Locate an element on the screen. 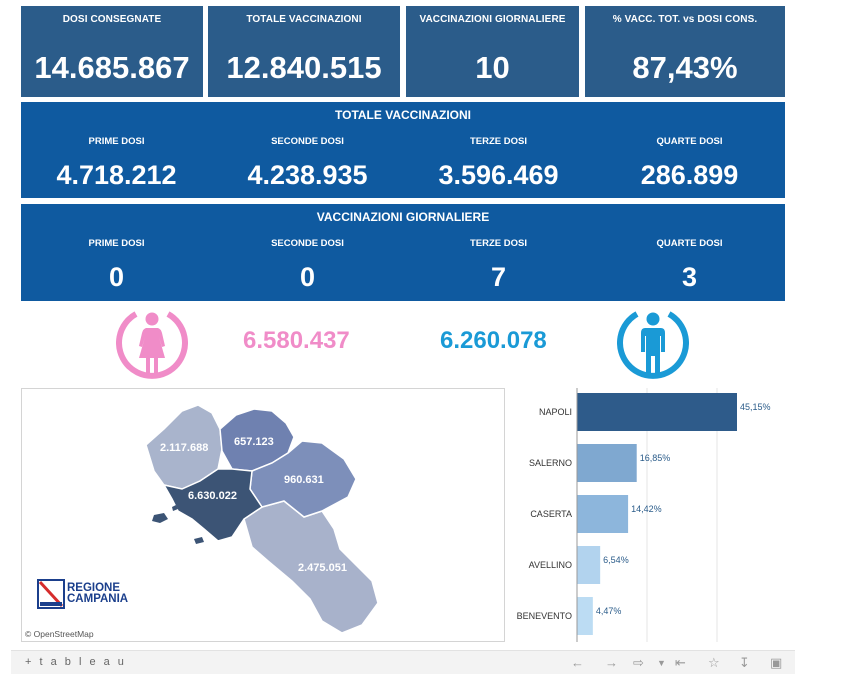  tableau-toolbar: + t a b l e a u ← → ⇨ ▼ ⇤ ☆ ↧ ▣ is located at coordinates (403, 662).